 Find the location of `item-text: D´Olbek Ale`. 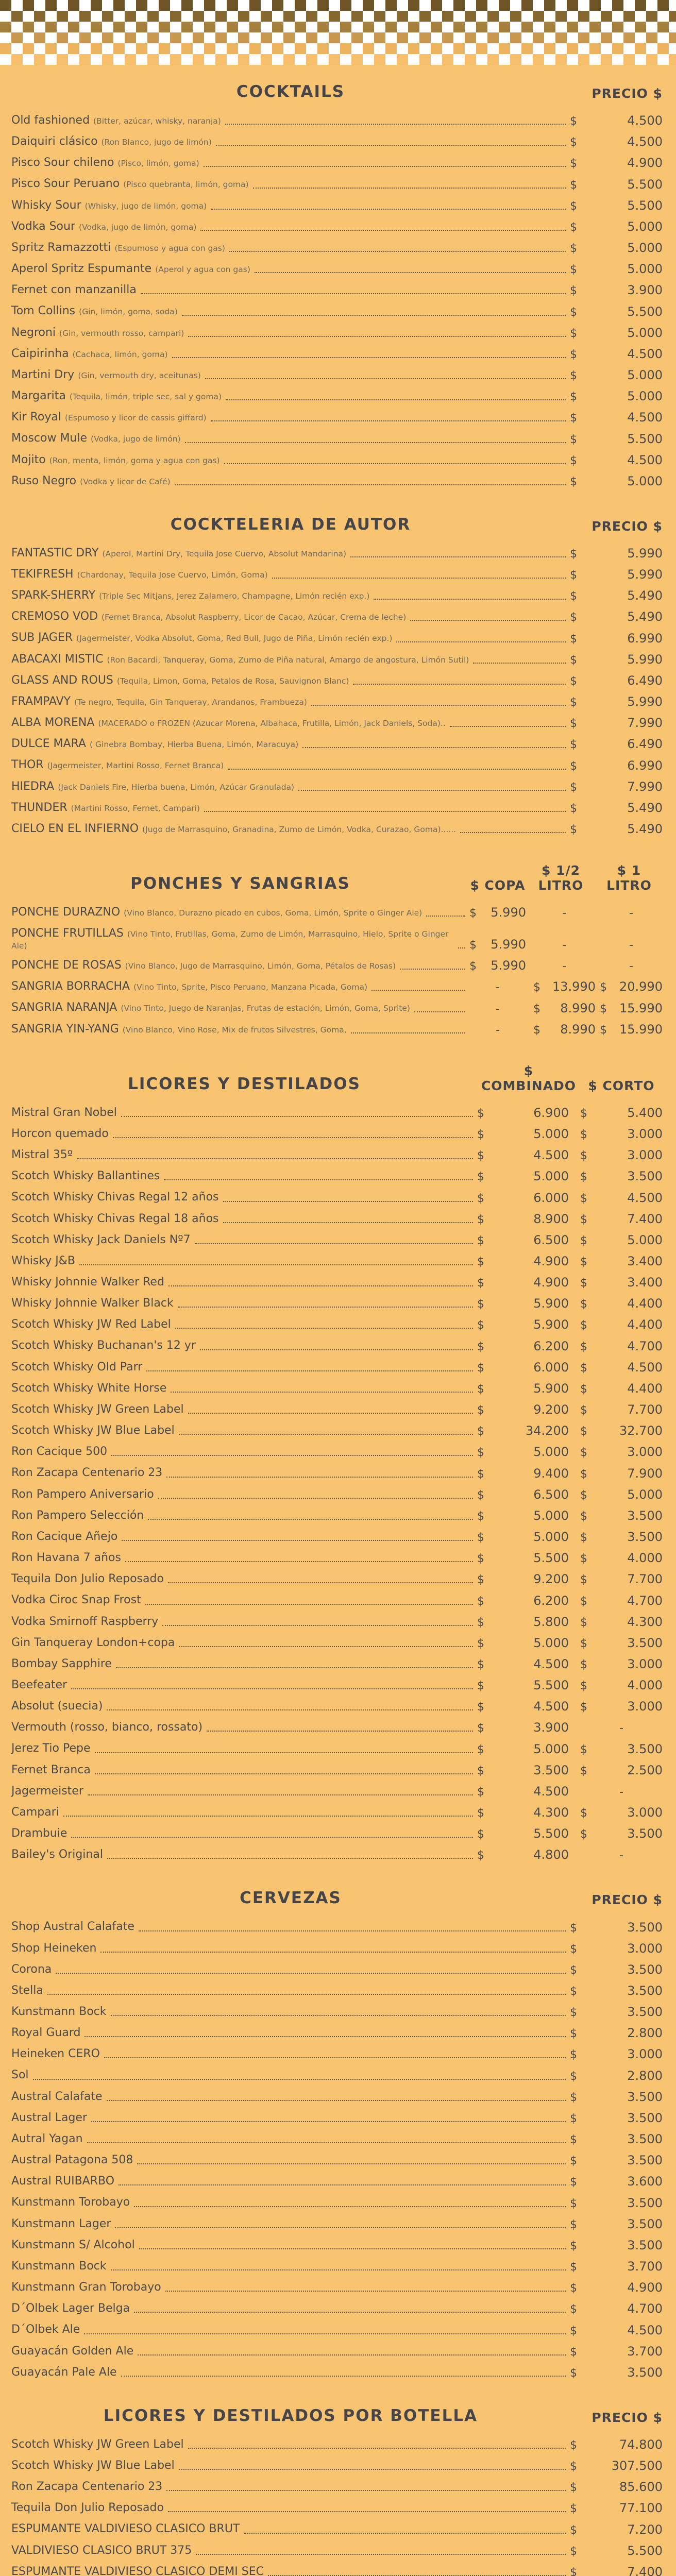

item-text: D´Olbek Ale is located at coordinates (45, 2330).